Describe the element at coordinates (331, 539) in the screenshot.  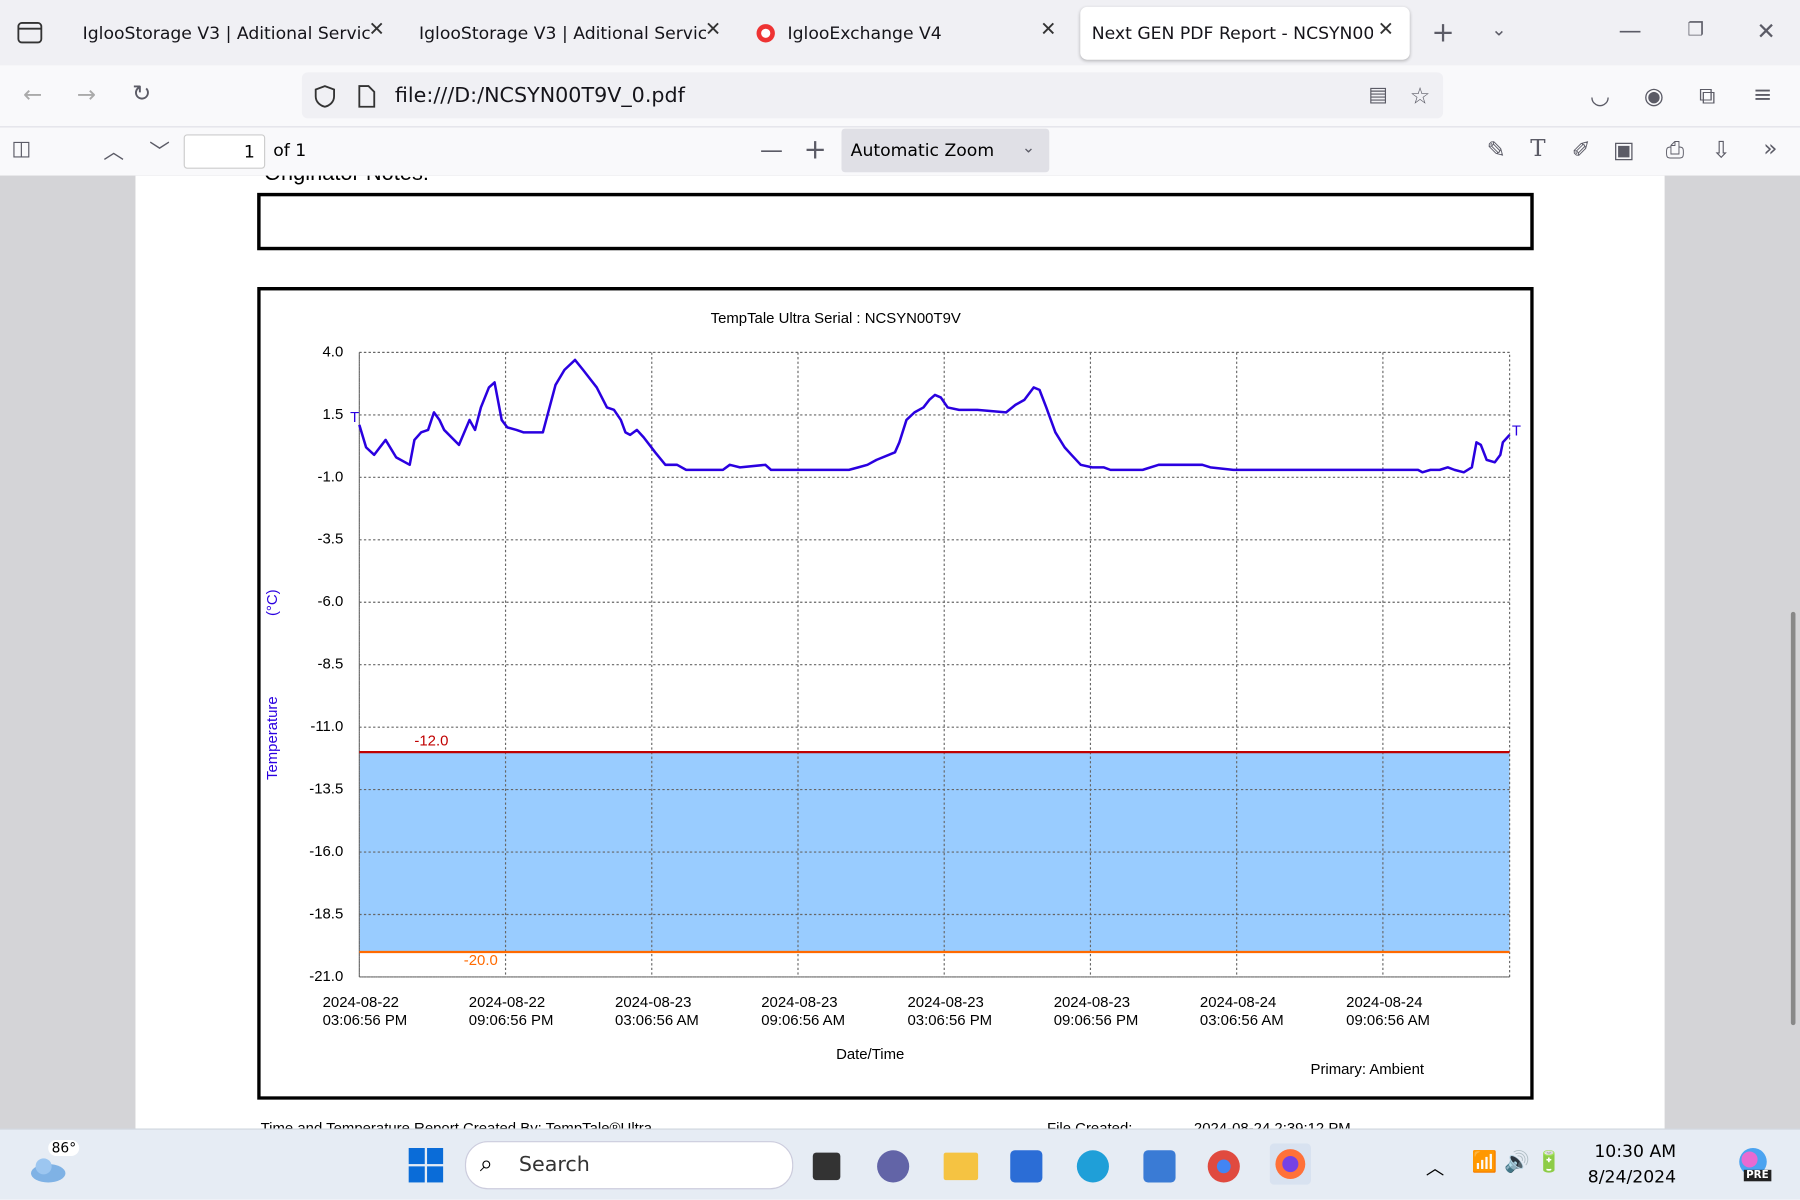
I see `y-tick-label: -3.5` at that location.